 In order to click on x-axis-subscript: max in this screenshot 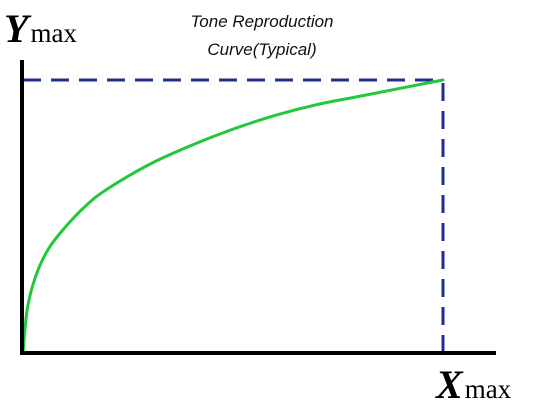, I will do `click(488, 389)`.